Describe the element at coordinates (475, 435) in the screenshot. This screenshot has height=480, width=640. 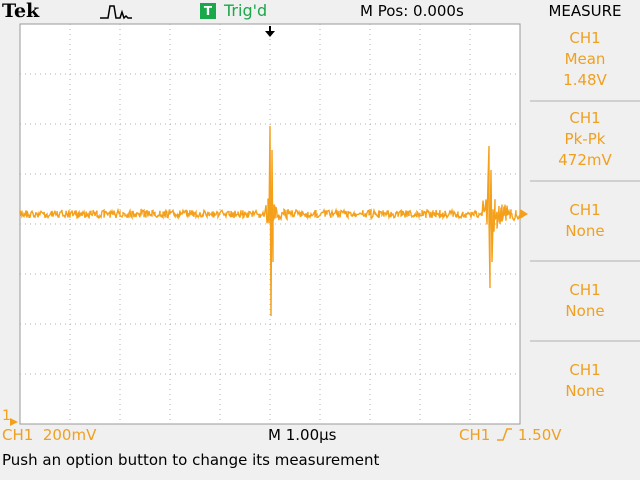
I see `trigger-channel: CH1` at that location.